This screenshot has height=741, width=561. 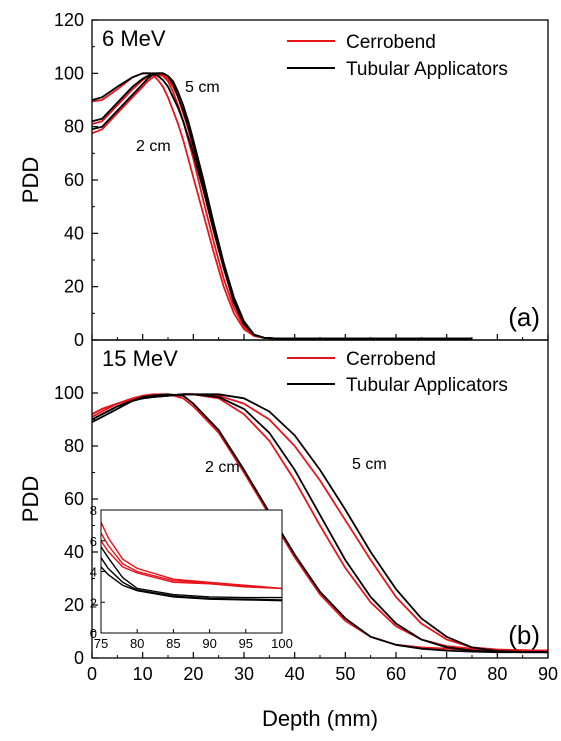 I want to click on x-axis-label: Depth (mm), so click(x=320, y=718).